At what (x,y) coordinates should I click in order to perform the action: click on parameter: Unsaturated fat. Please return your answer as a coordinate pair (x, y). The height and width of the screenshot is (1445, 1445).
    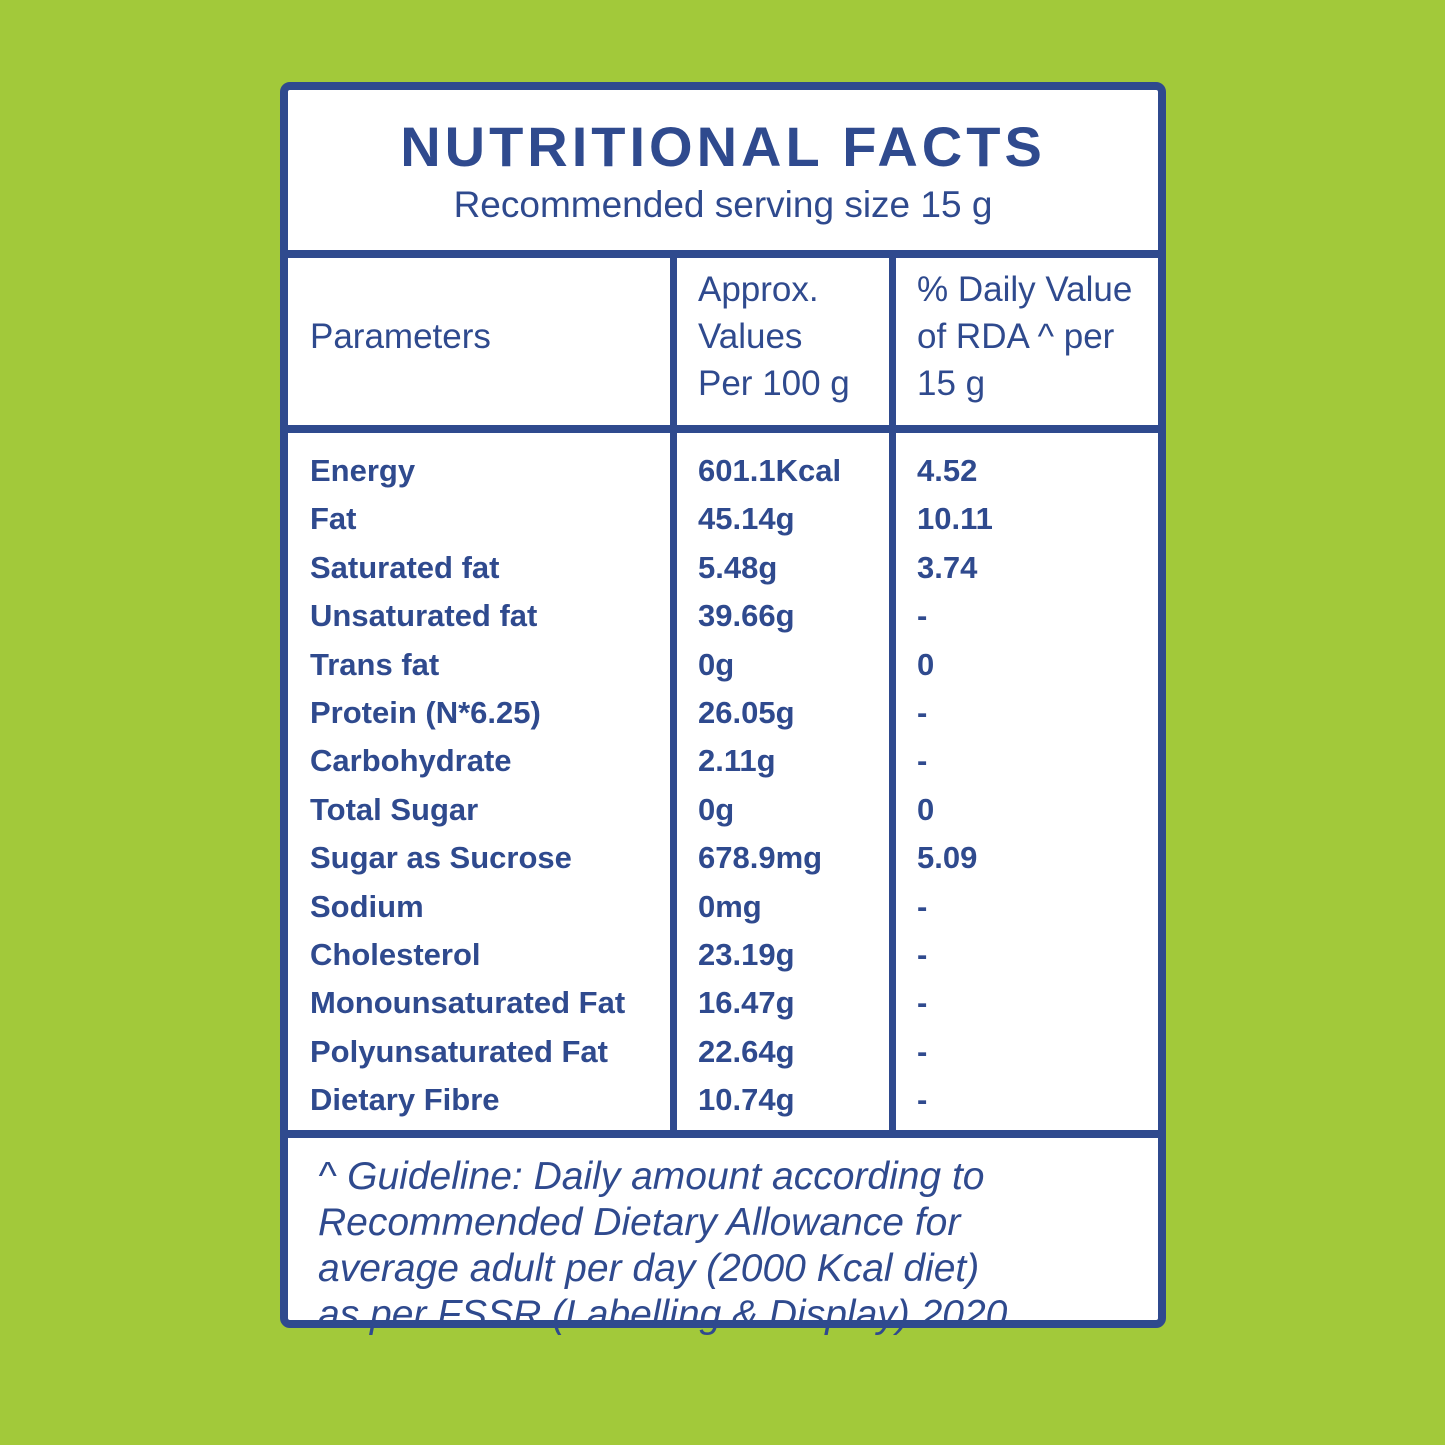
    Looking at the image, I should click on (424, 616).